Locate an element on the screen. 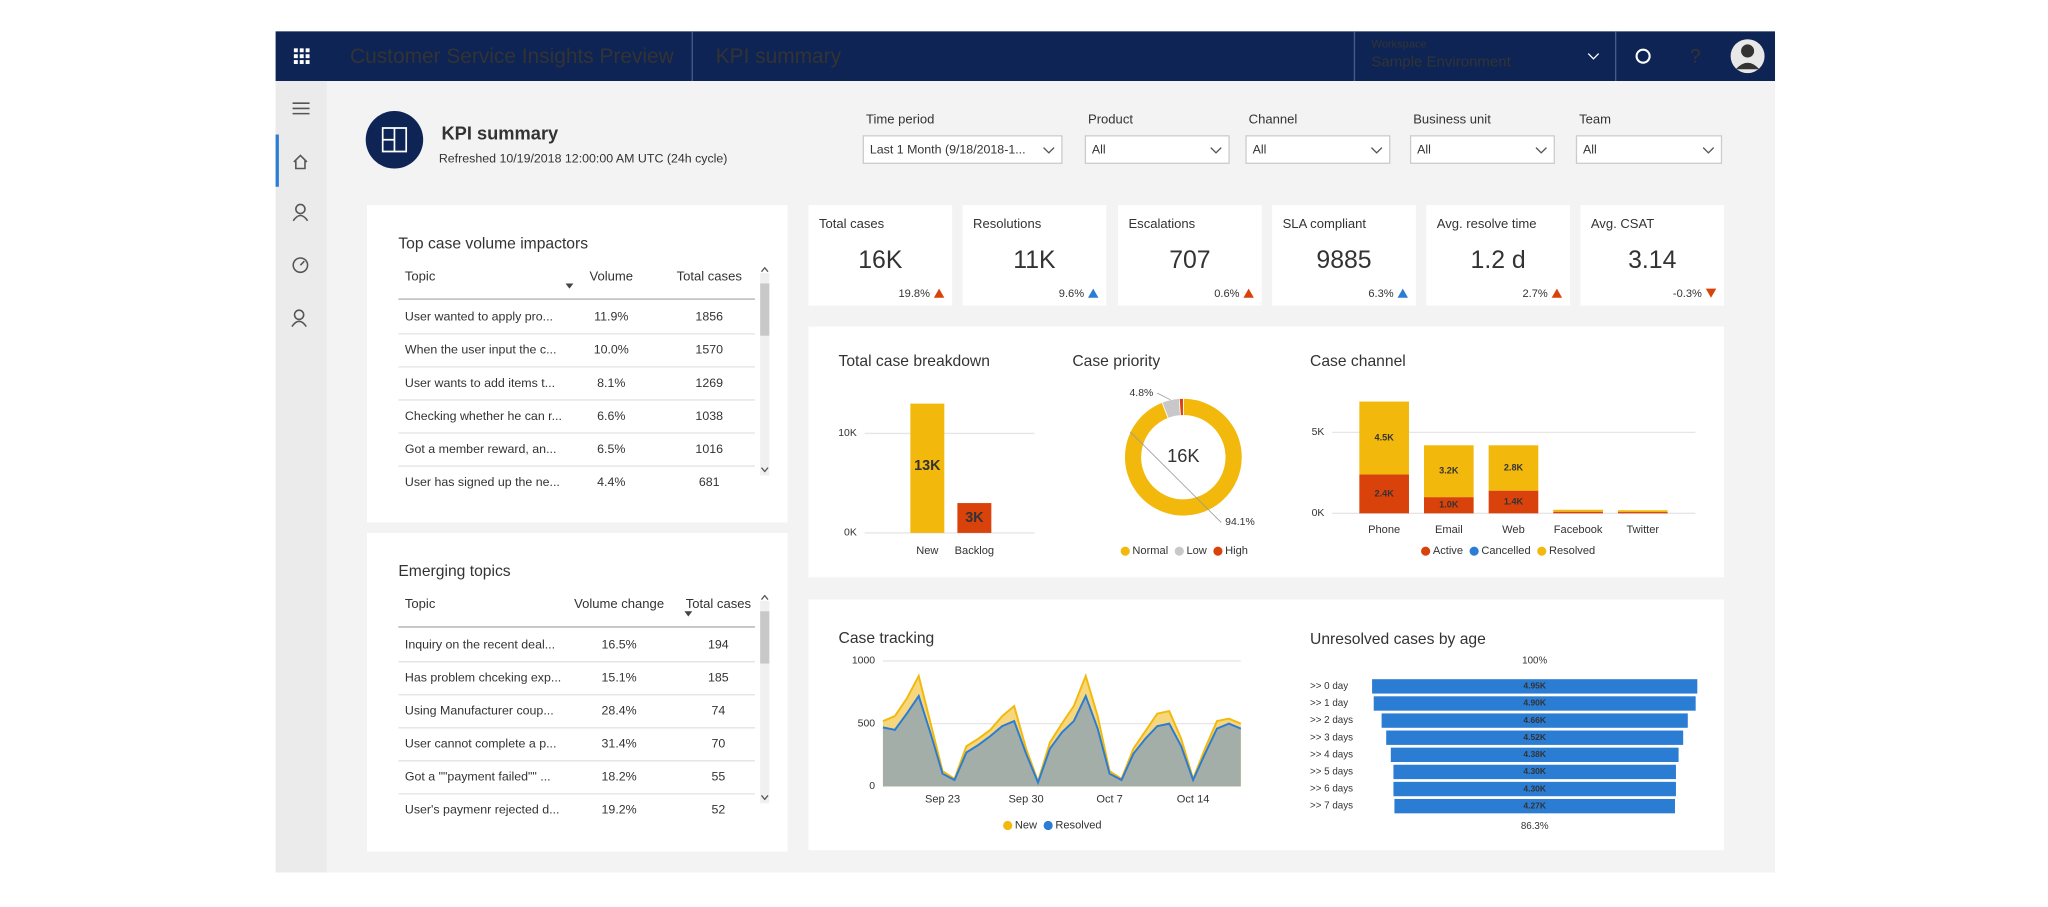 The width and height of the screenshot is (2048, 907). table-cell: 28.4% is located at coordinates (619, 711).